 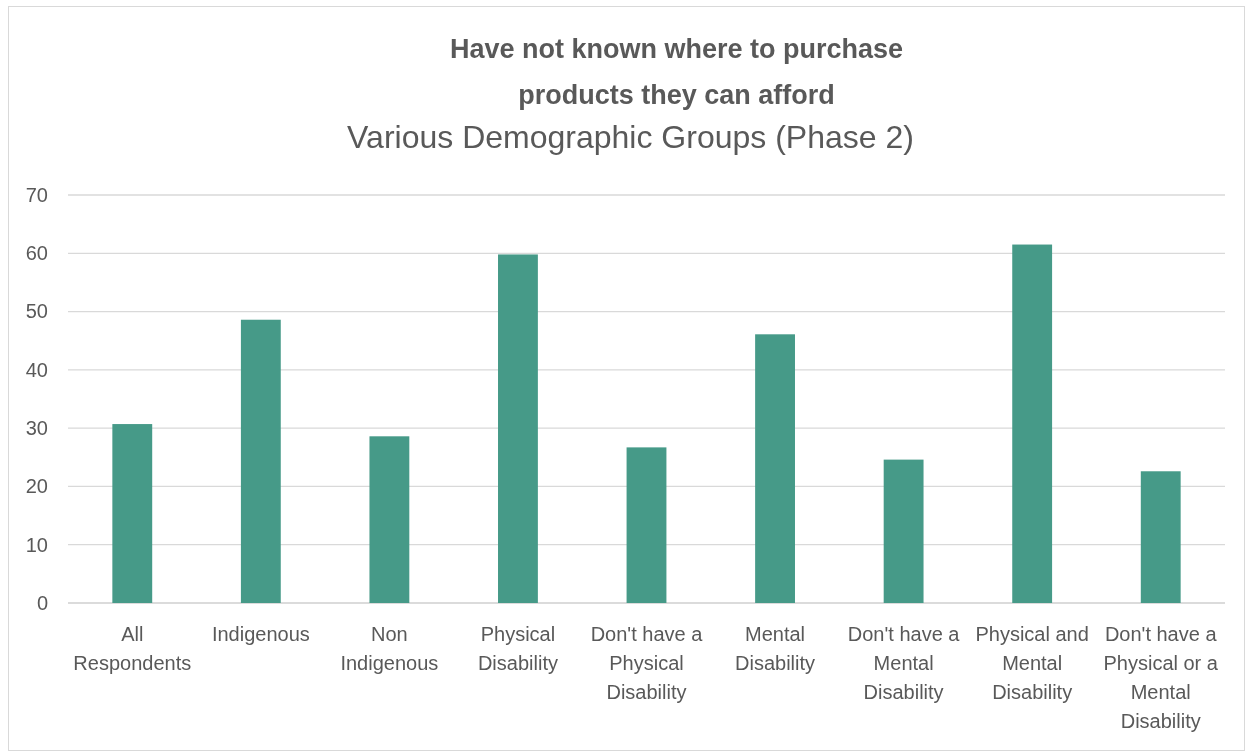 What do you see at coordinates (630, 137) in the screenshot?
I see `chart-subtitle: Various Demographic Groups (Phase 2)` at bounding box center [630, 137].